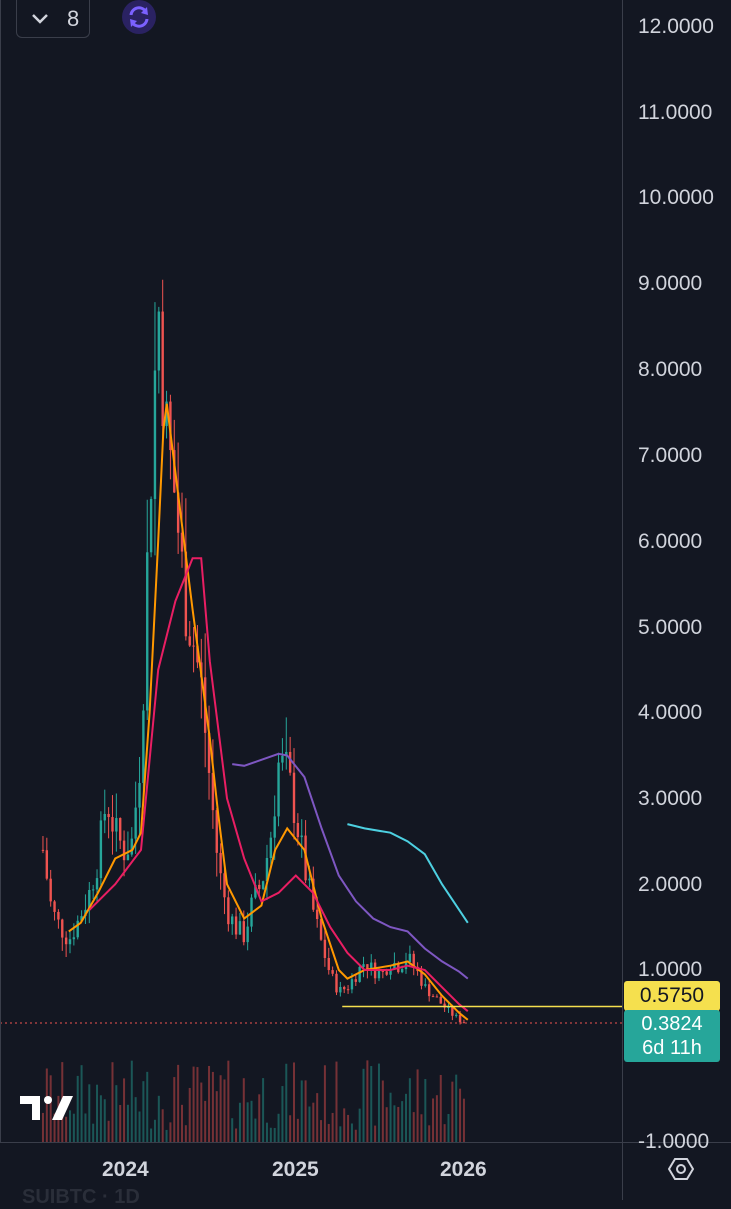  I want to click on symbol-watermark: SUIBTC · 1D, so click(81, 1197).